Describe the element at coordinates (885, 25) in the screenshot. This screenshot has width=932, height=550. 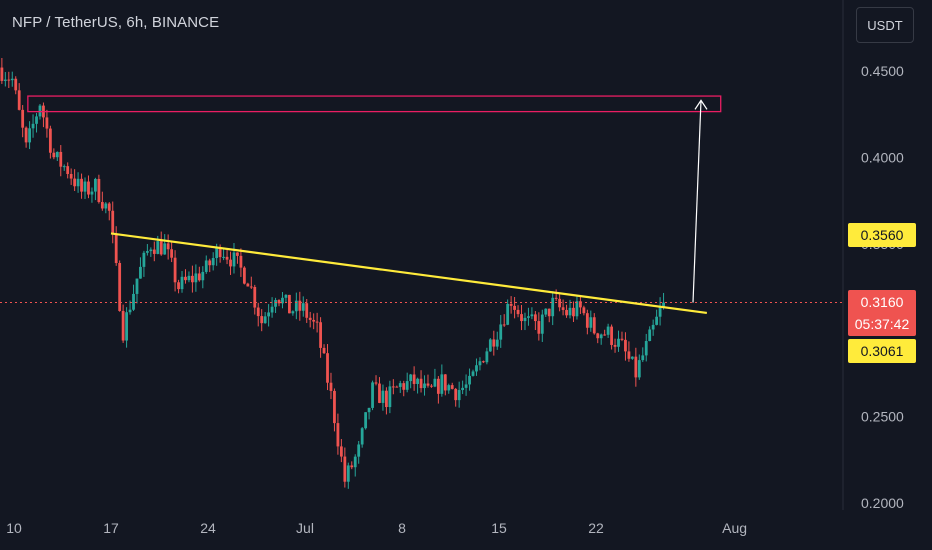
I see `currency-button: USDT` at that location.